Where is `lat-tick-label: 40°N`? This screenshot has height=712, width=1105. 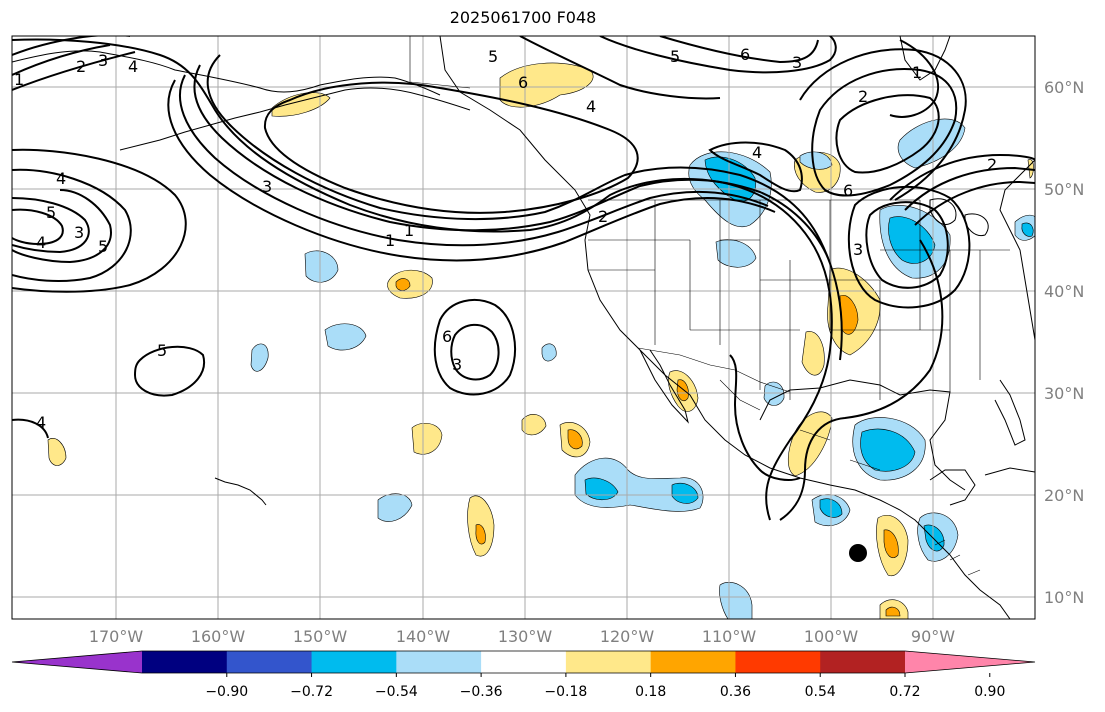
lat-tick-label: 40°N is located at coordinates (1064, 291).